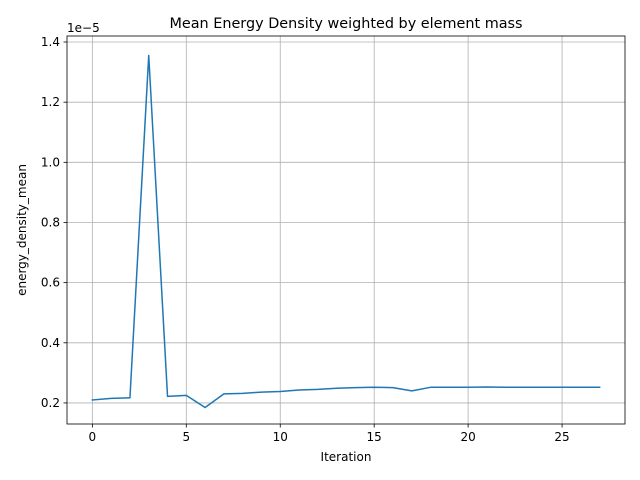 The height and width of the screenshot is (480, 640). I want to click on x-tick-label: 20, so click(467, 437).